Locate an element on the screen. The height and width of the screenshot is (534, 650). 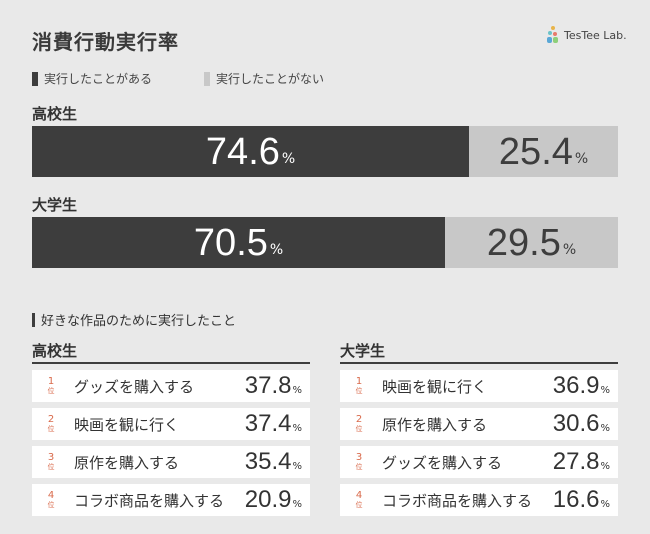
ranking-row: 3 位原作を購入する 35.4% is located at coordinates (171, 462).